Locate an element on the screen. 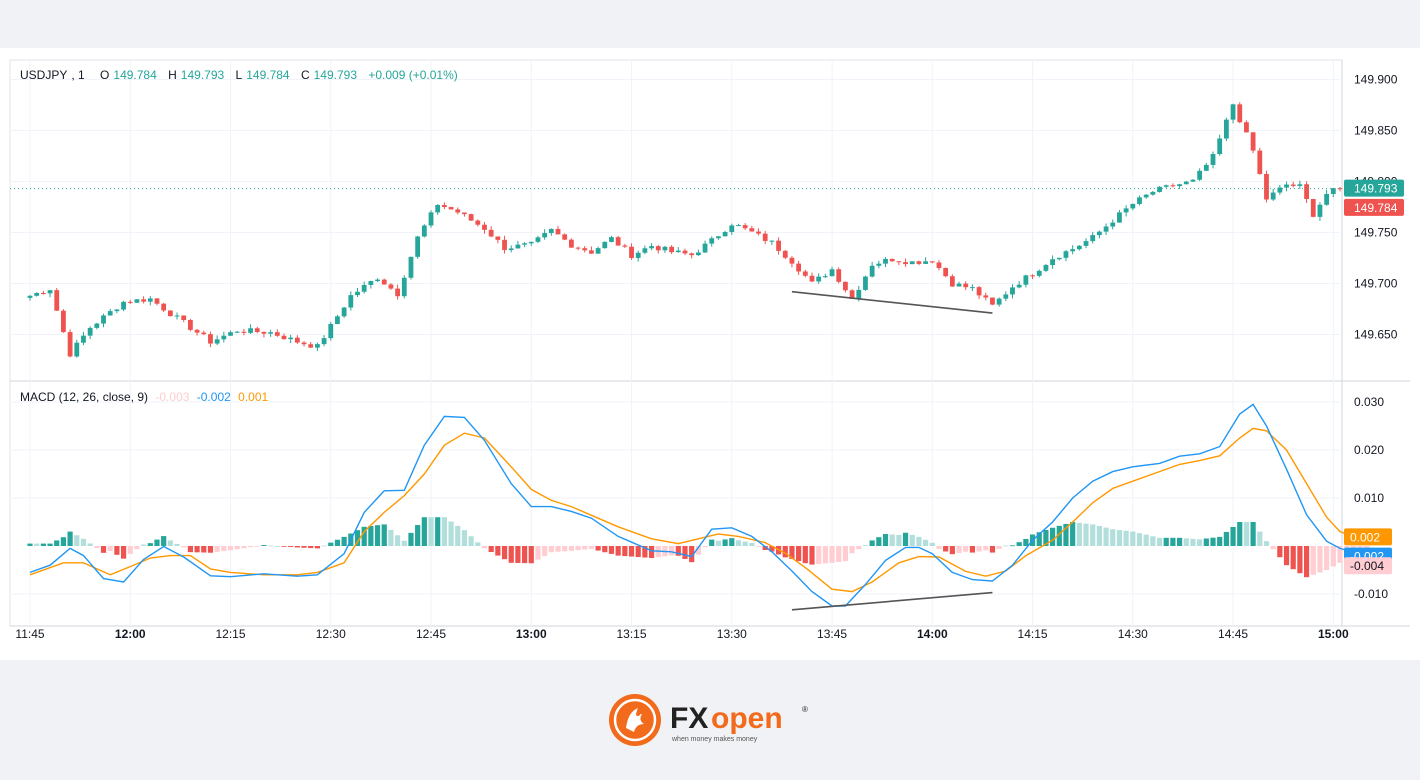 The width and height of the screenshot is (1420, 780). price-trendline is located at coordinates (892, 302).